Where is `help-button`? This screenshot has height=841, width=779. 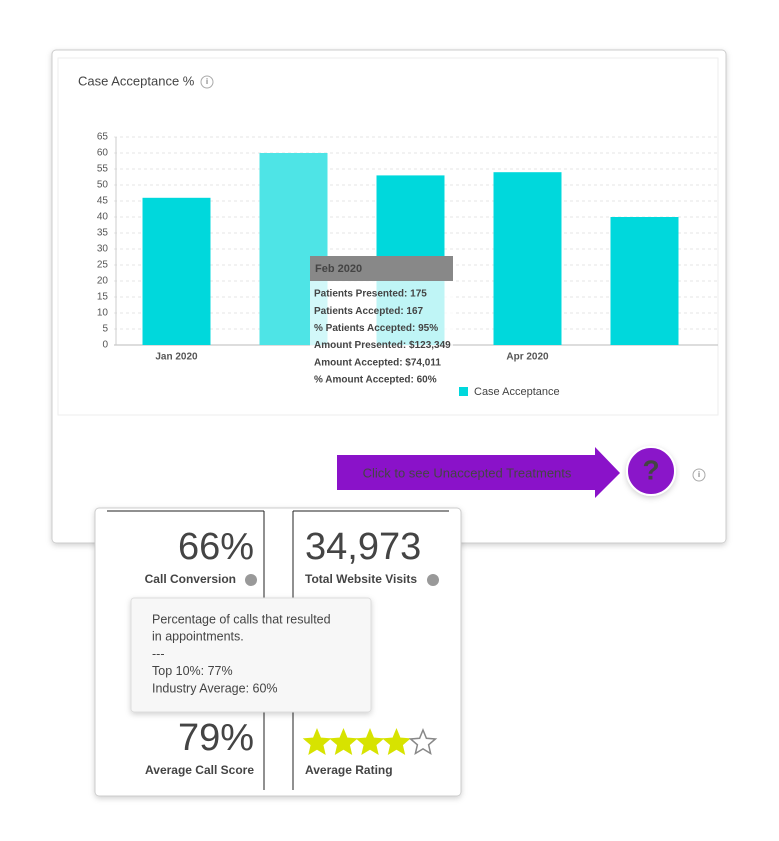 help-button is located at coordinates (651, 471).